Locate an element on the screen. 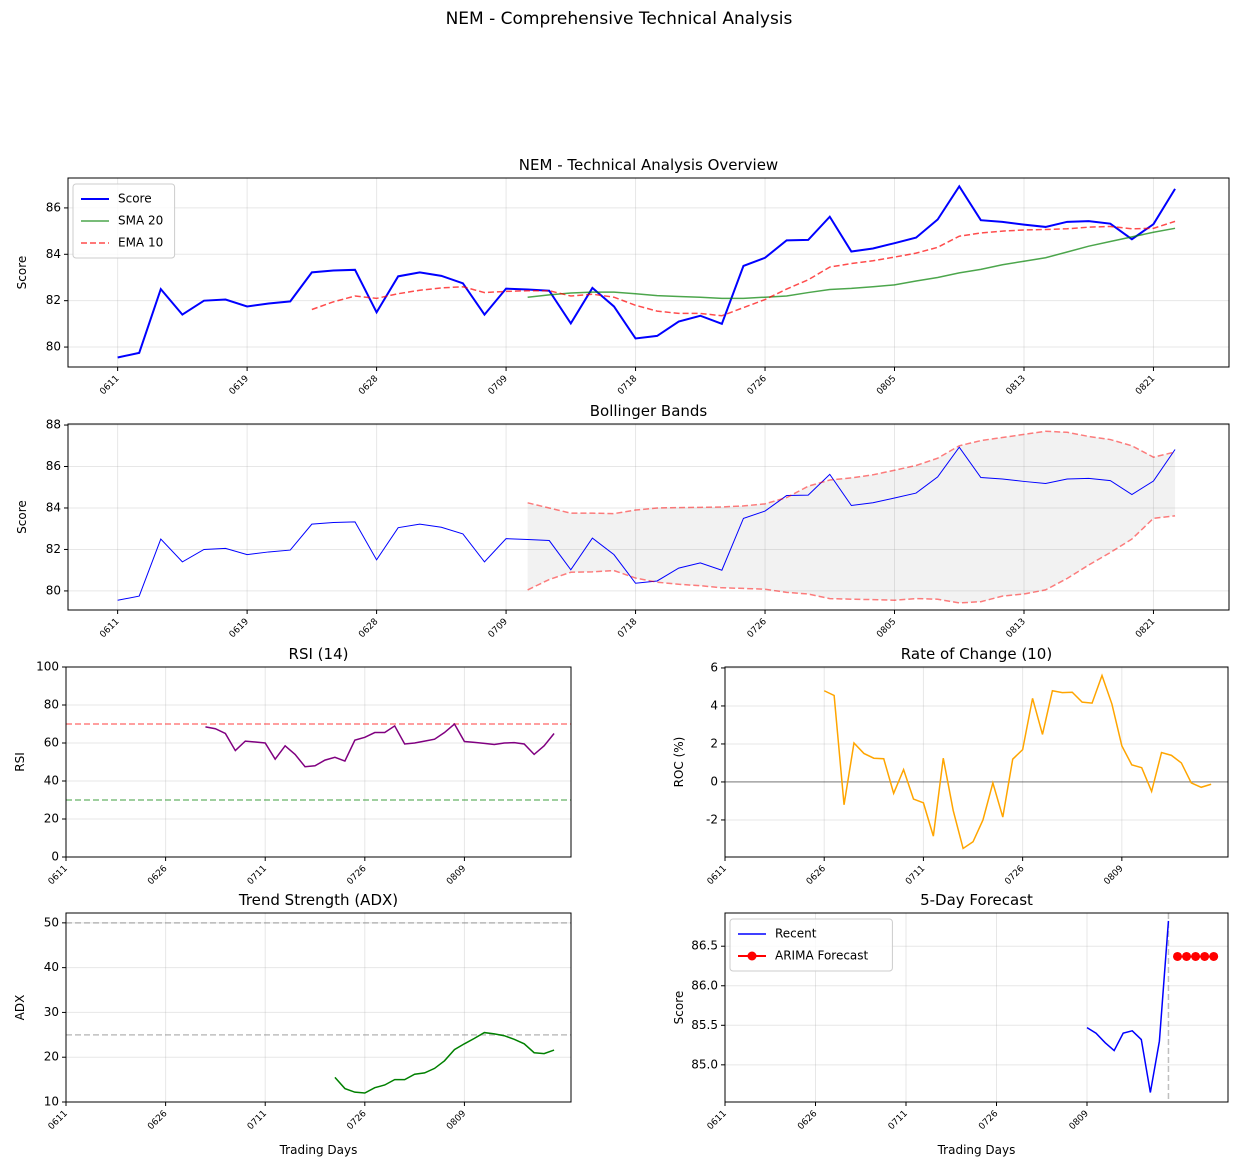  chart-title: 5-Day Forecast is located at coordinates (976, 900).